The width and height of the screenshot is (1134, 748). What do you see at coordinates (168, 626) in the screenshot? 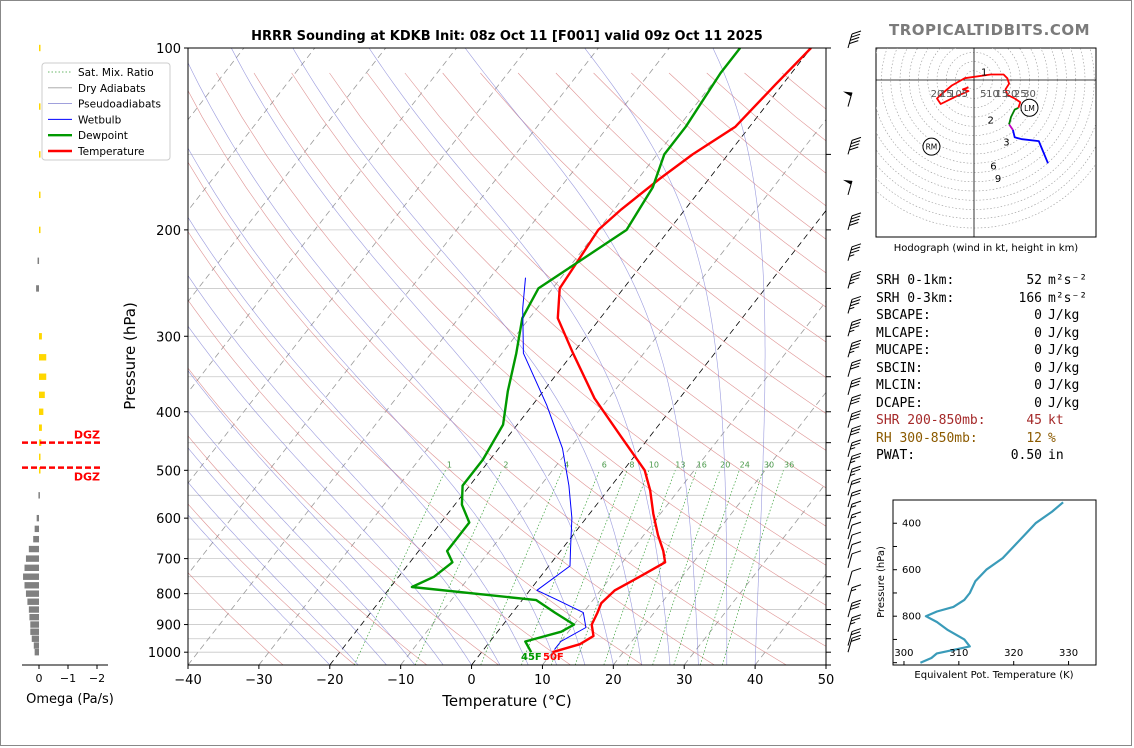
I see `pressure-tick-label: 900` at bounding box center [168, 626].